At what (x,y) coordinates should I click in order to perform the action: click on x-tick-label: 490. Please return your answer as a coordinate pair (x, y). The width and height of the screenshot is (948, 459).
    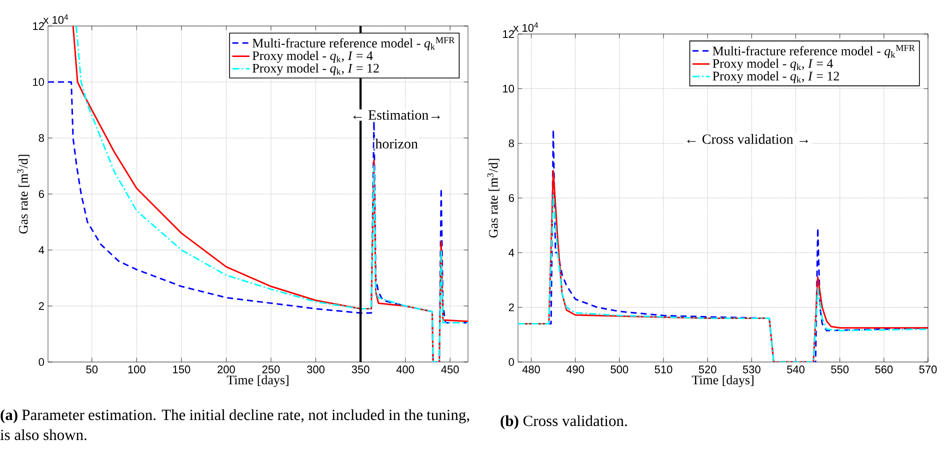
    Looking at the image, I should click on (575, 370).